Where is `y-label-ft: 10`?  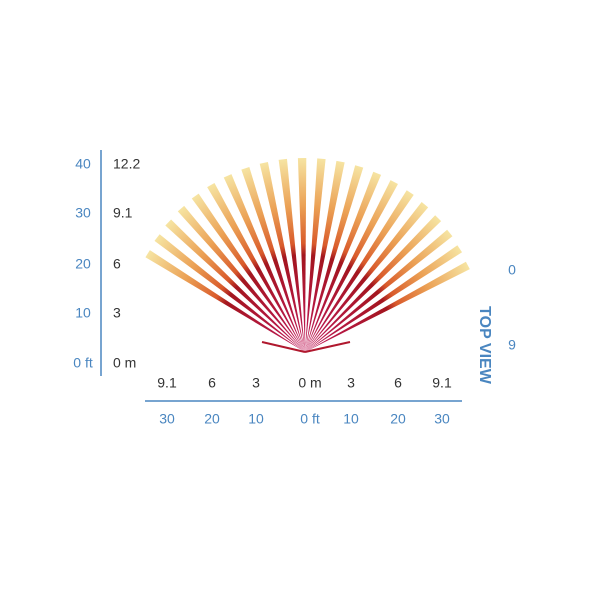 y-label-ft: 10 is located at coordinates (83, 313).